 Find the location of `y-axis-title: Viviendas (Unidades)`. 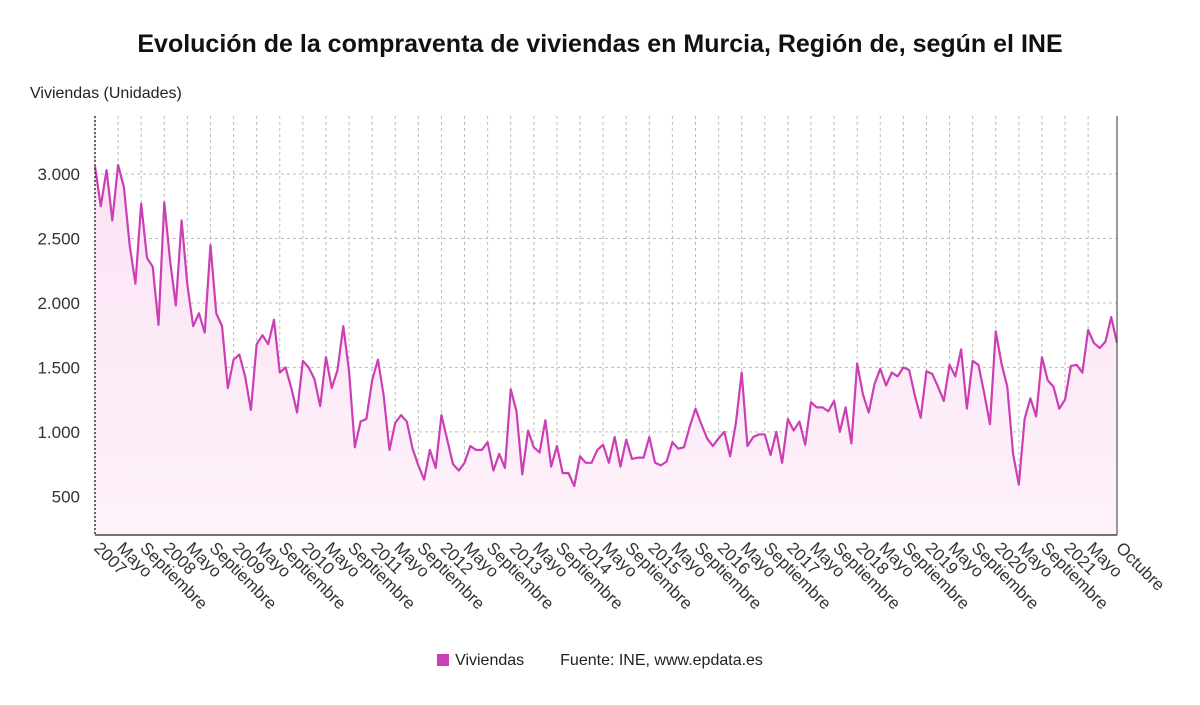

y-axis-title: Viviendas (Unidades) is located at coordinates (106, 93).